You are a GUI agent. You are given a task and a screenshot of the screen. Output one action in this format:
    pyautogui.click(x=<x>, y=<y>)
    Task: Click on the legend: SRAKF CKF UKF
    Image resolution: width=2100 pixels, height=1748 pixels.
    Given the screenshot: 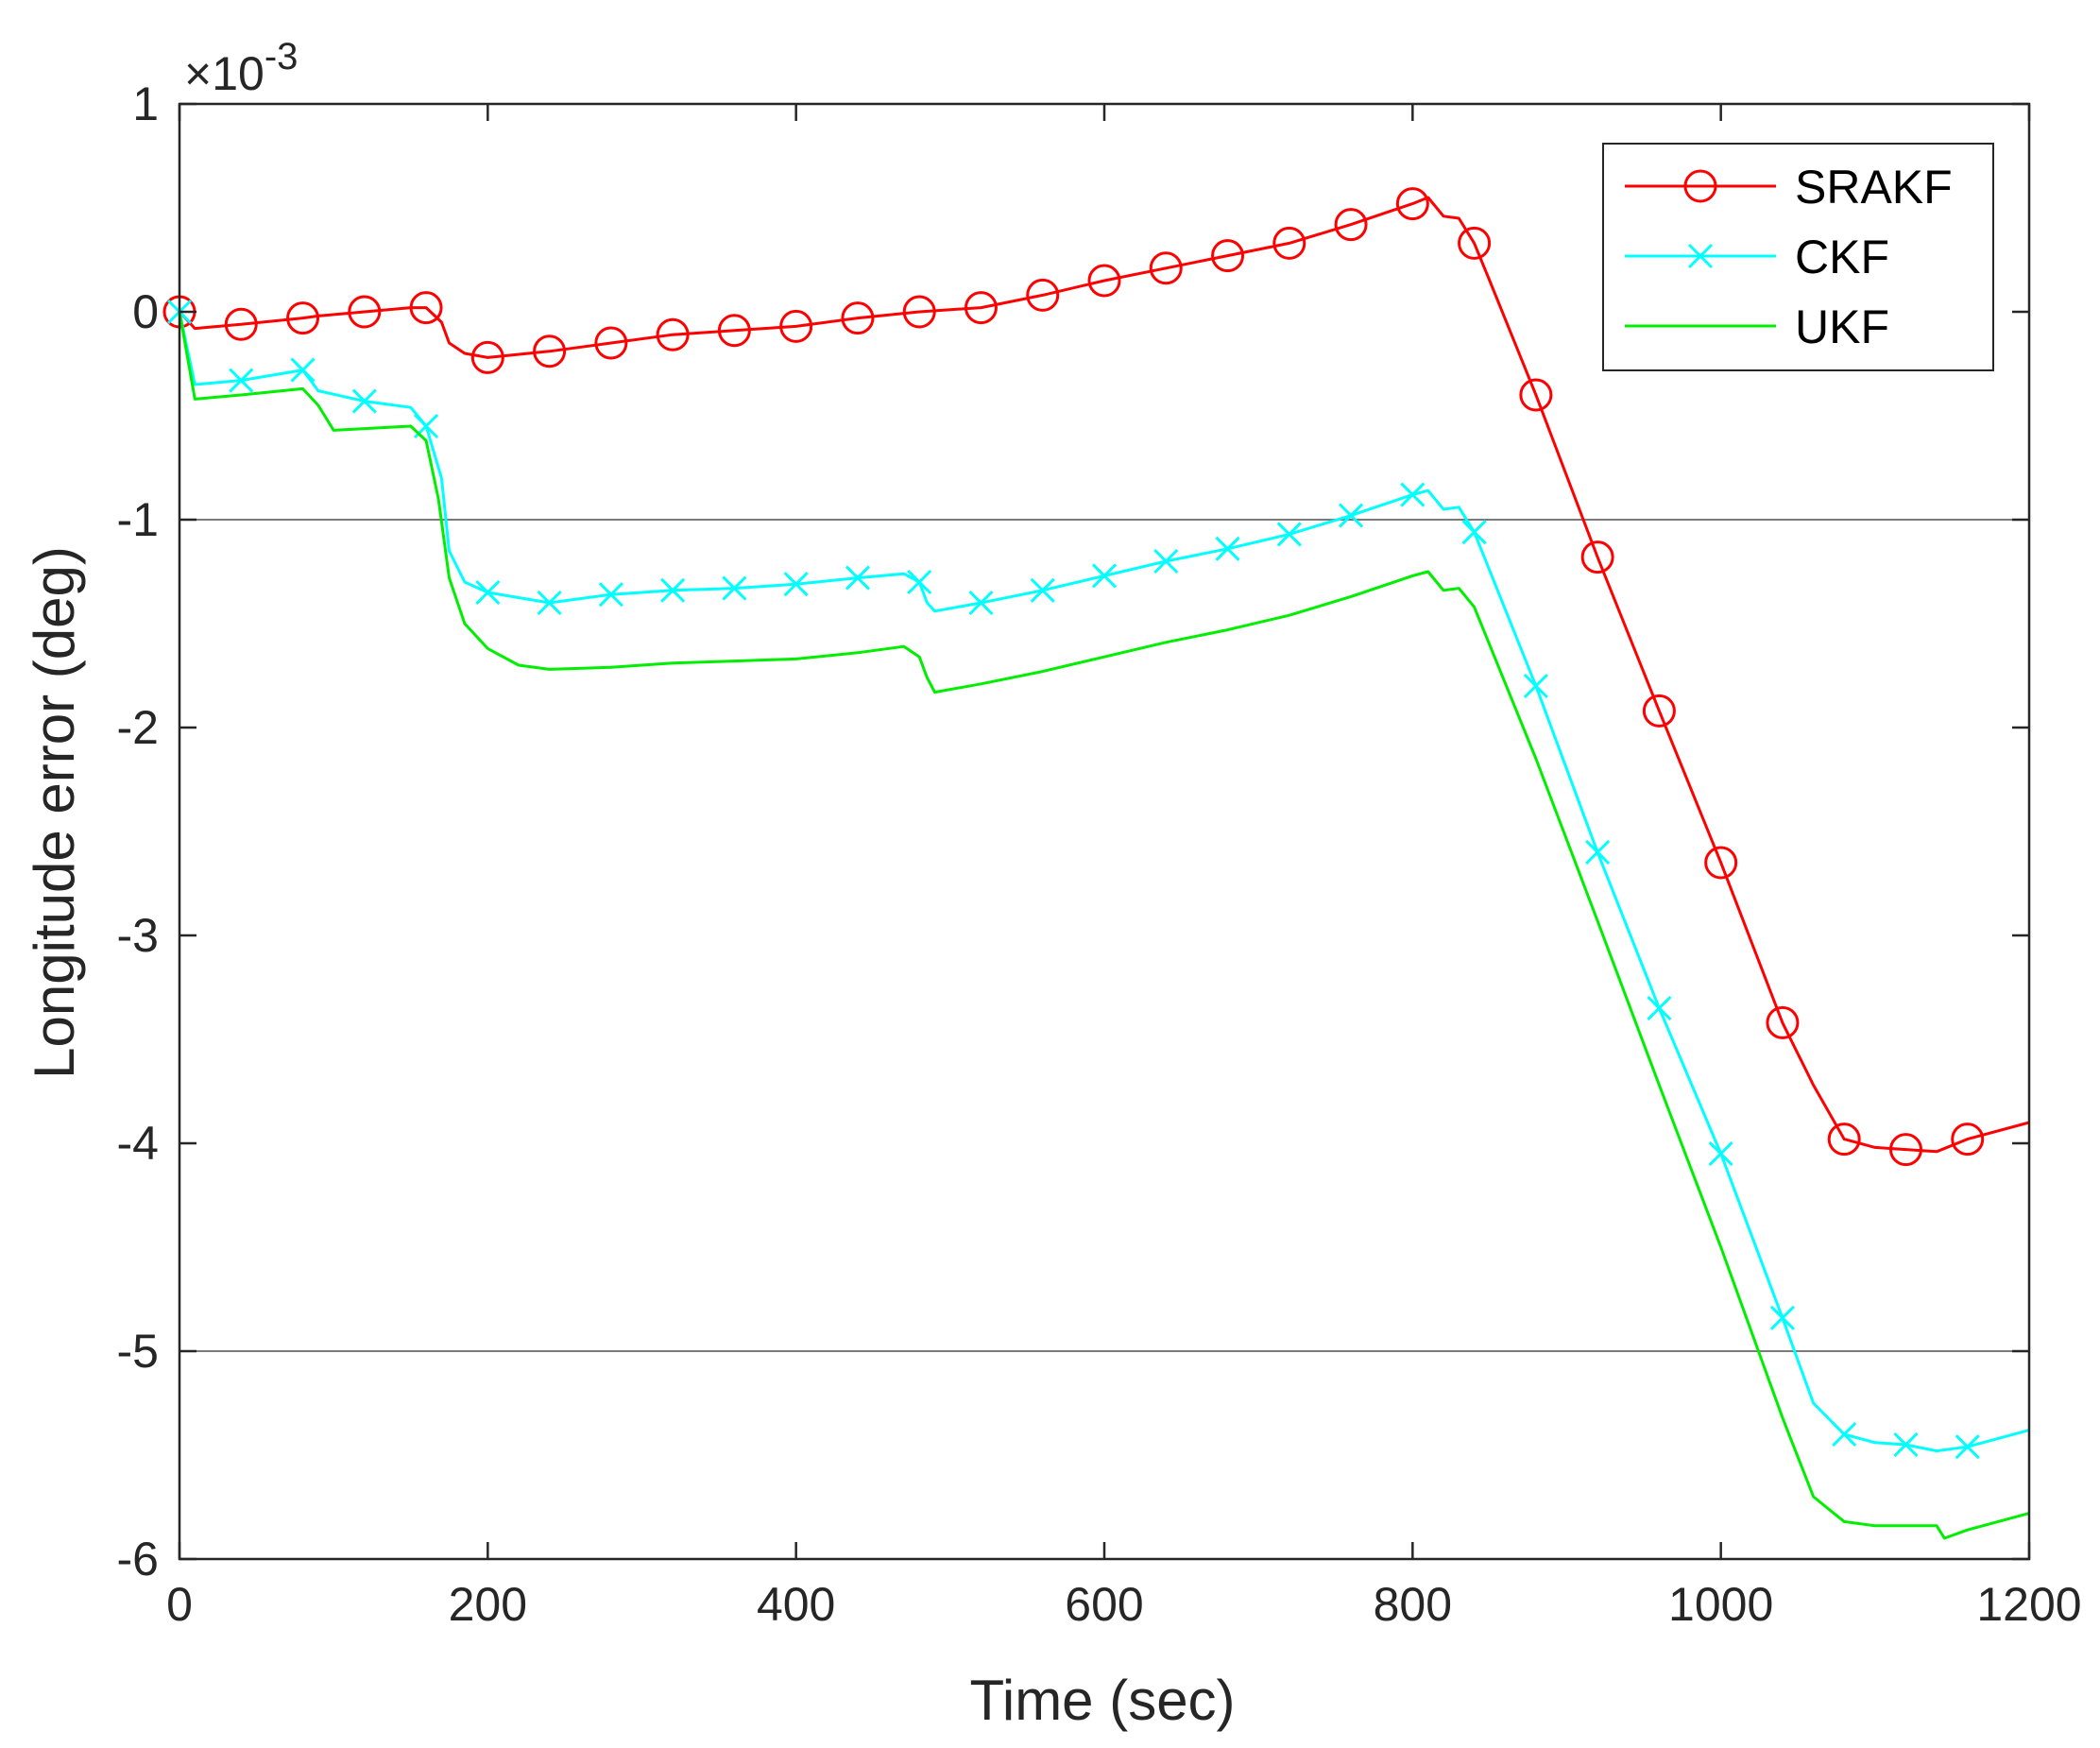 What is the action you would take?
    pyautogui.click(x=1798, y=257)
    